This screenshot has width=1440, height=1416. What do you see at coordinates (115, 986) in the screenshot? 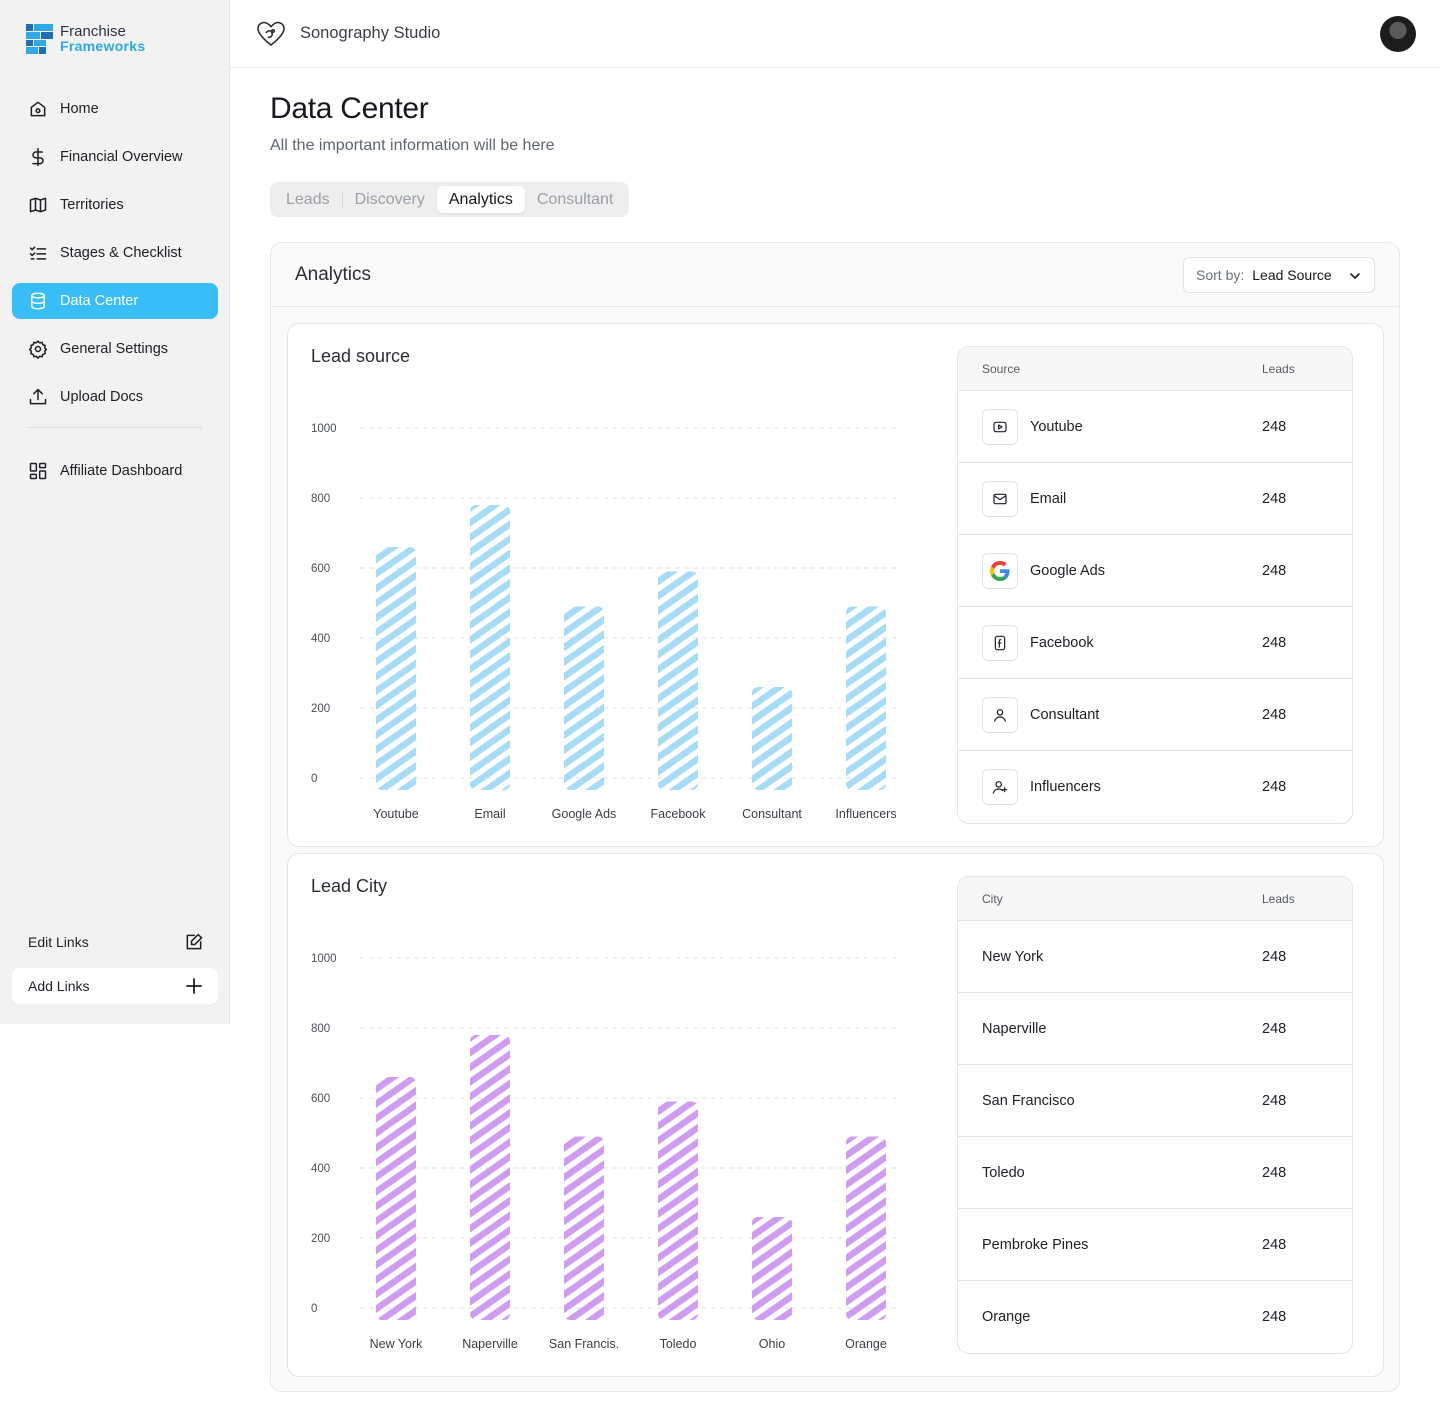
I see `add-links-button: Add Links` at bounding box center [115, 986].